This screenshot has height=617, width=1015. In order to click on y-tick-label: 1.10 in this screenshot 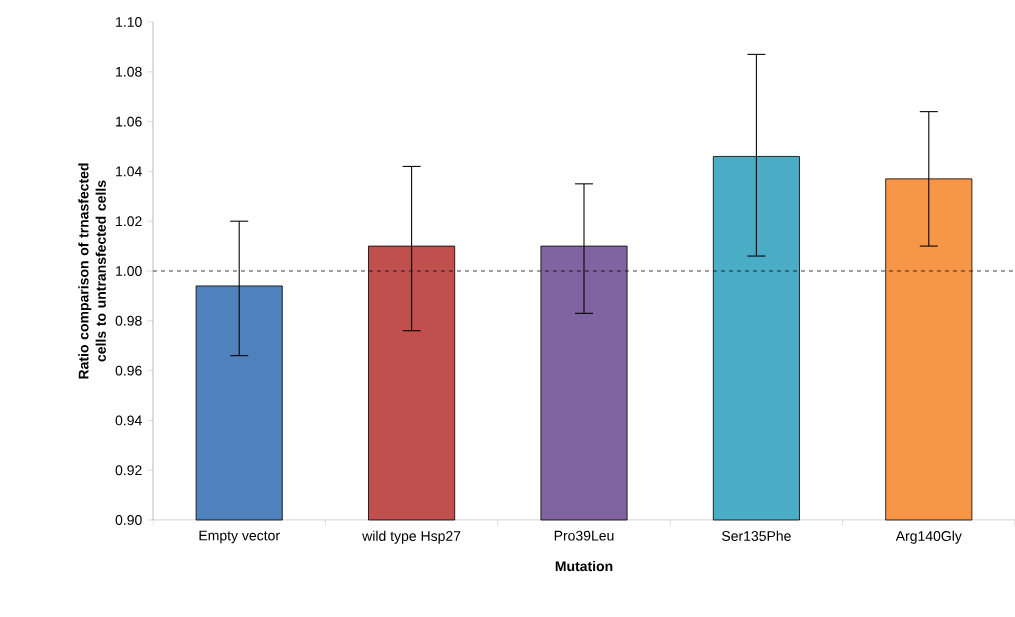, I will do `click(129, 22)`.